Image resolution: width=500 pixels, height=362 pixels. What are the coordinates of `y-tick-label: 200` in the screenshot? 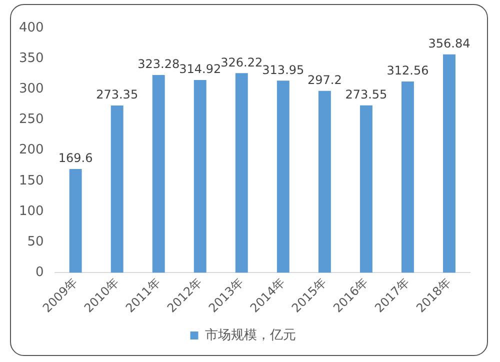 It's located at (31, 150).